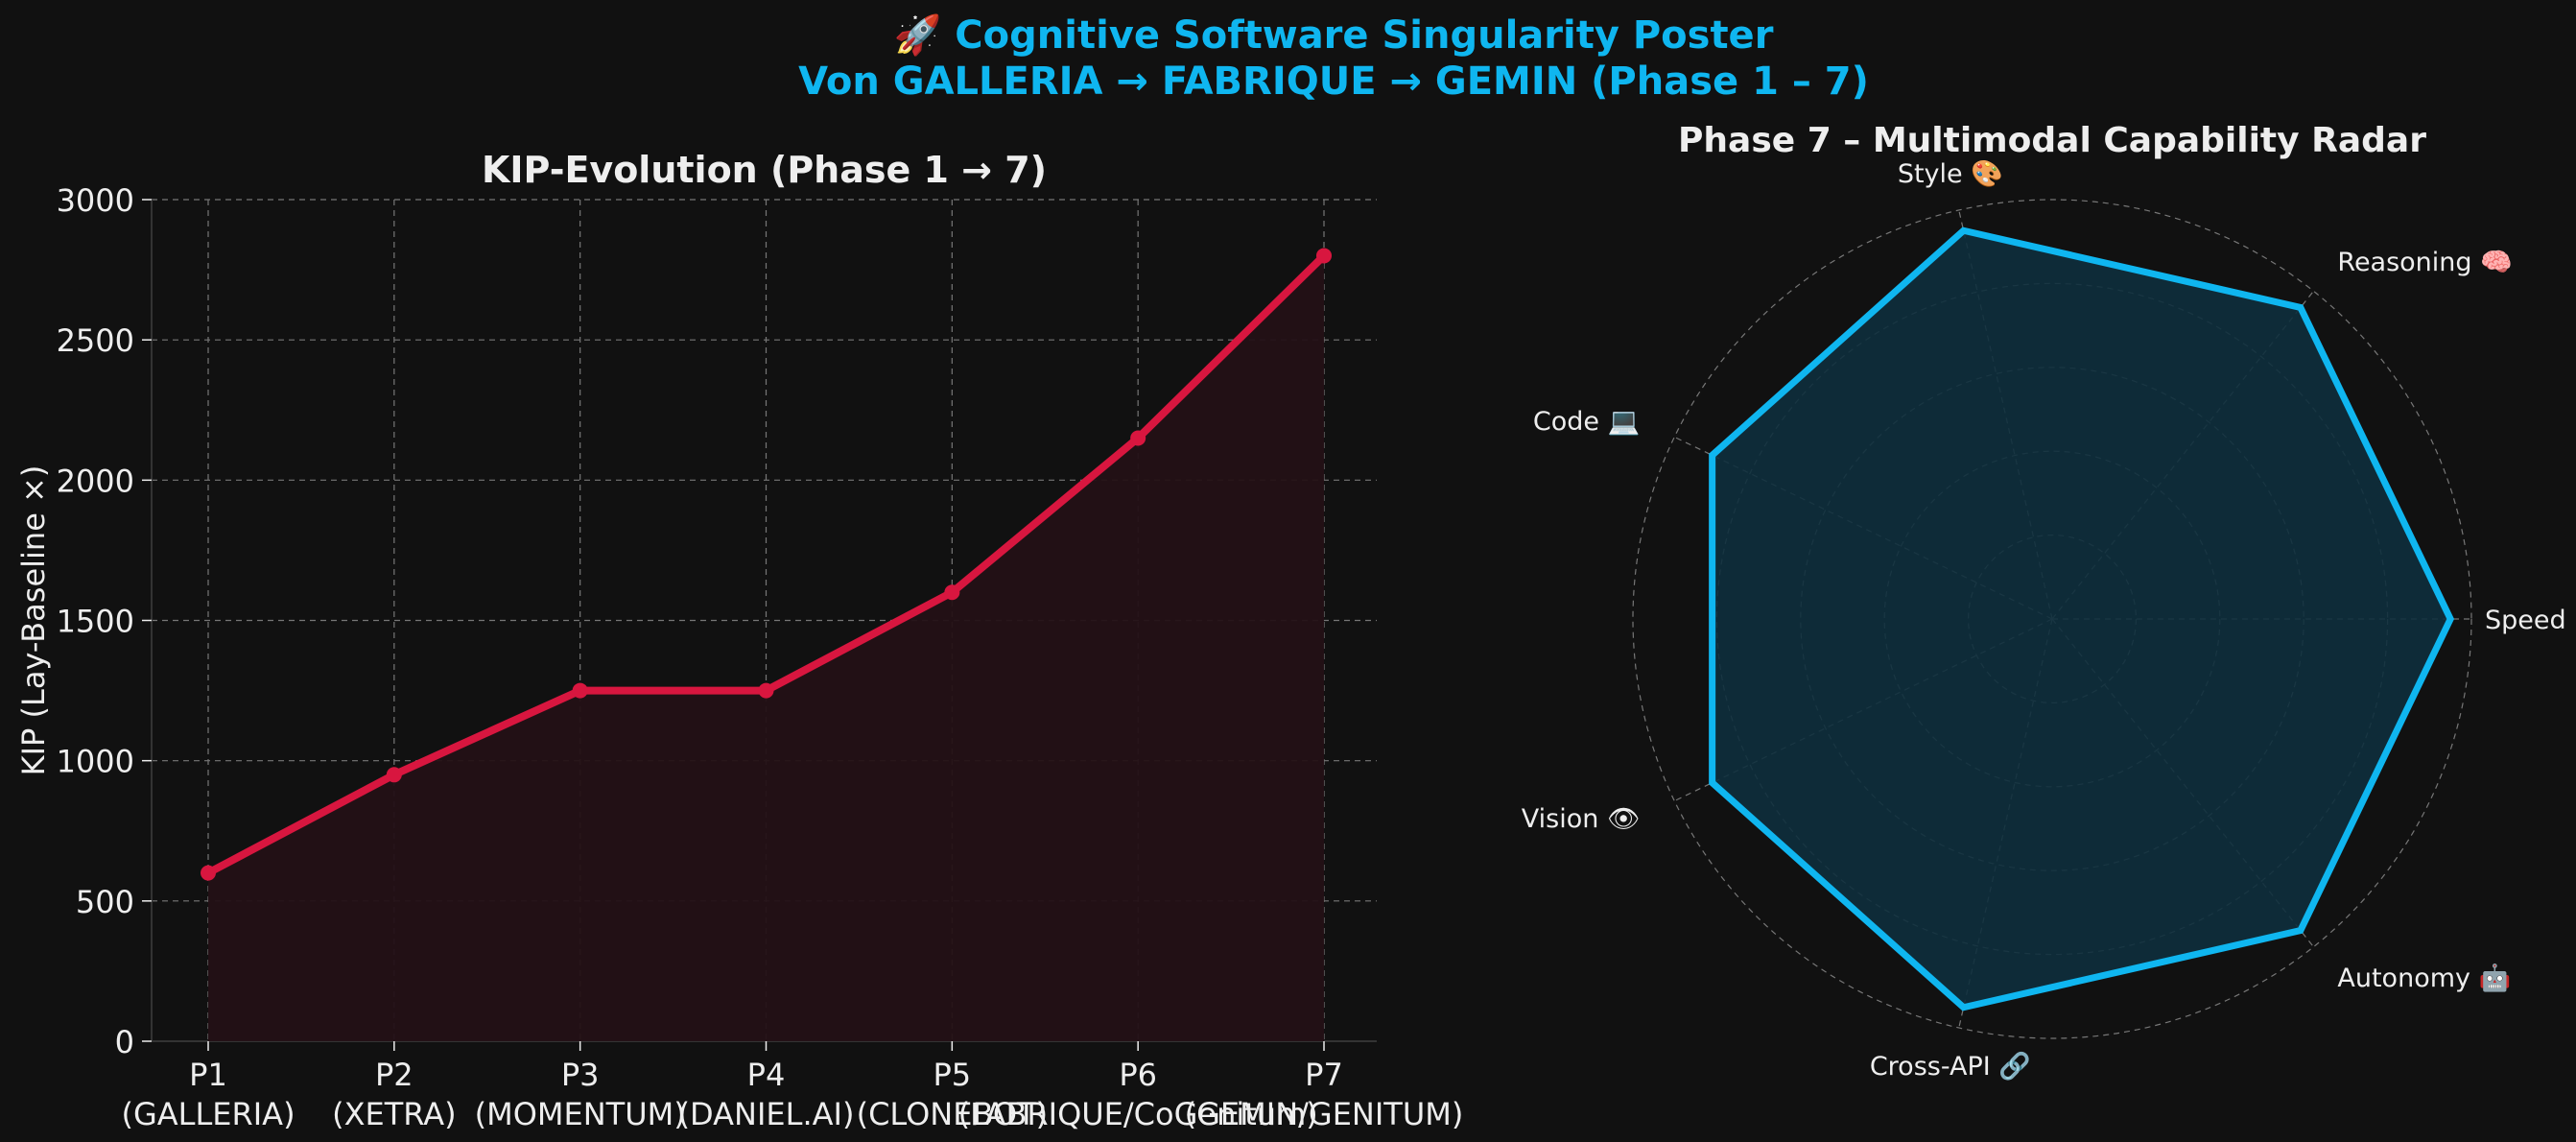  Describe the element at coordinates (2424, 978) in the screenshot. I see `radar-axis-label: Autonomy 🤖` at that location.